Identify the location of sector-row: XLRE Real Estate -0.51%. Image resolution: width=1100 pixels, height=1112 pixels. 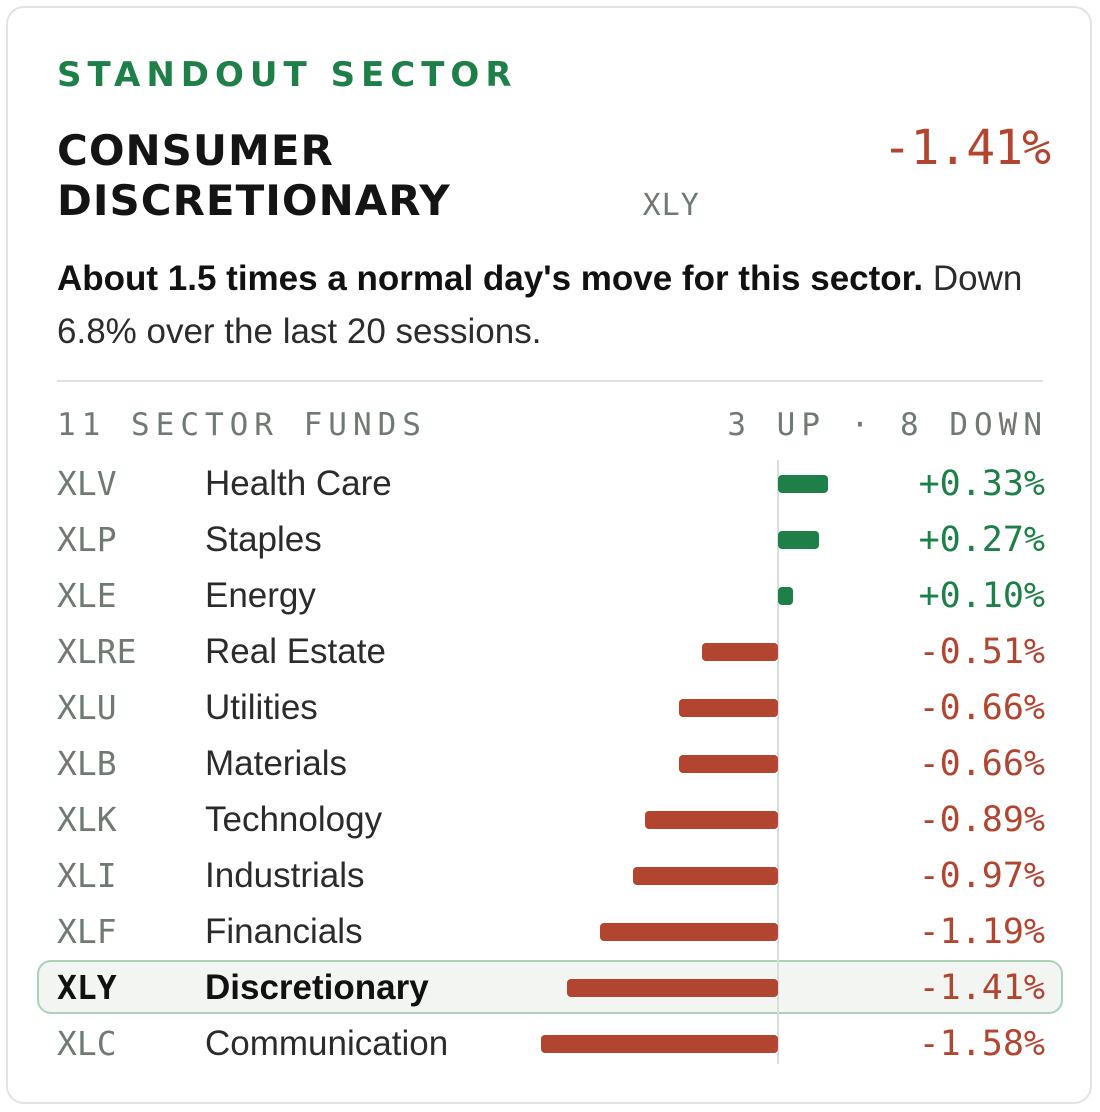
(550, 652).